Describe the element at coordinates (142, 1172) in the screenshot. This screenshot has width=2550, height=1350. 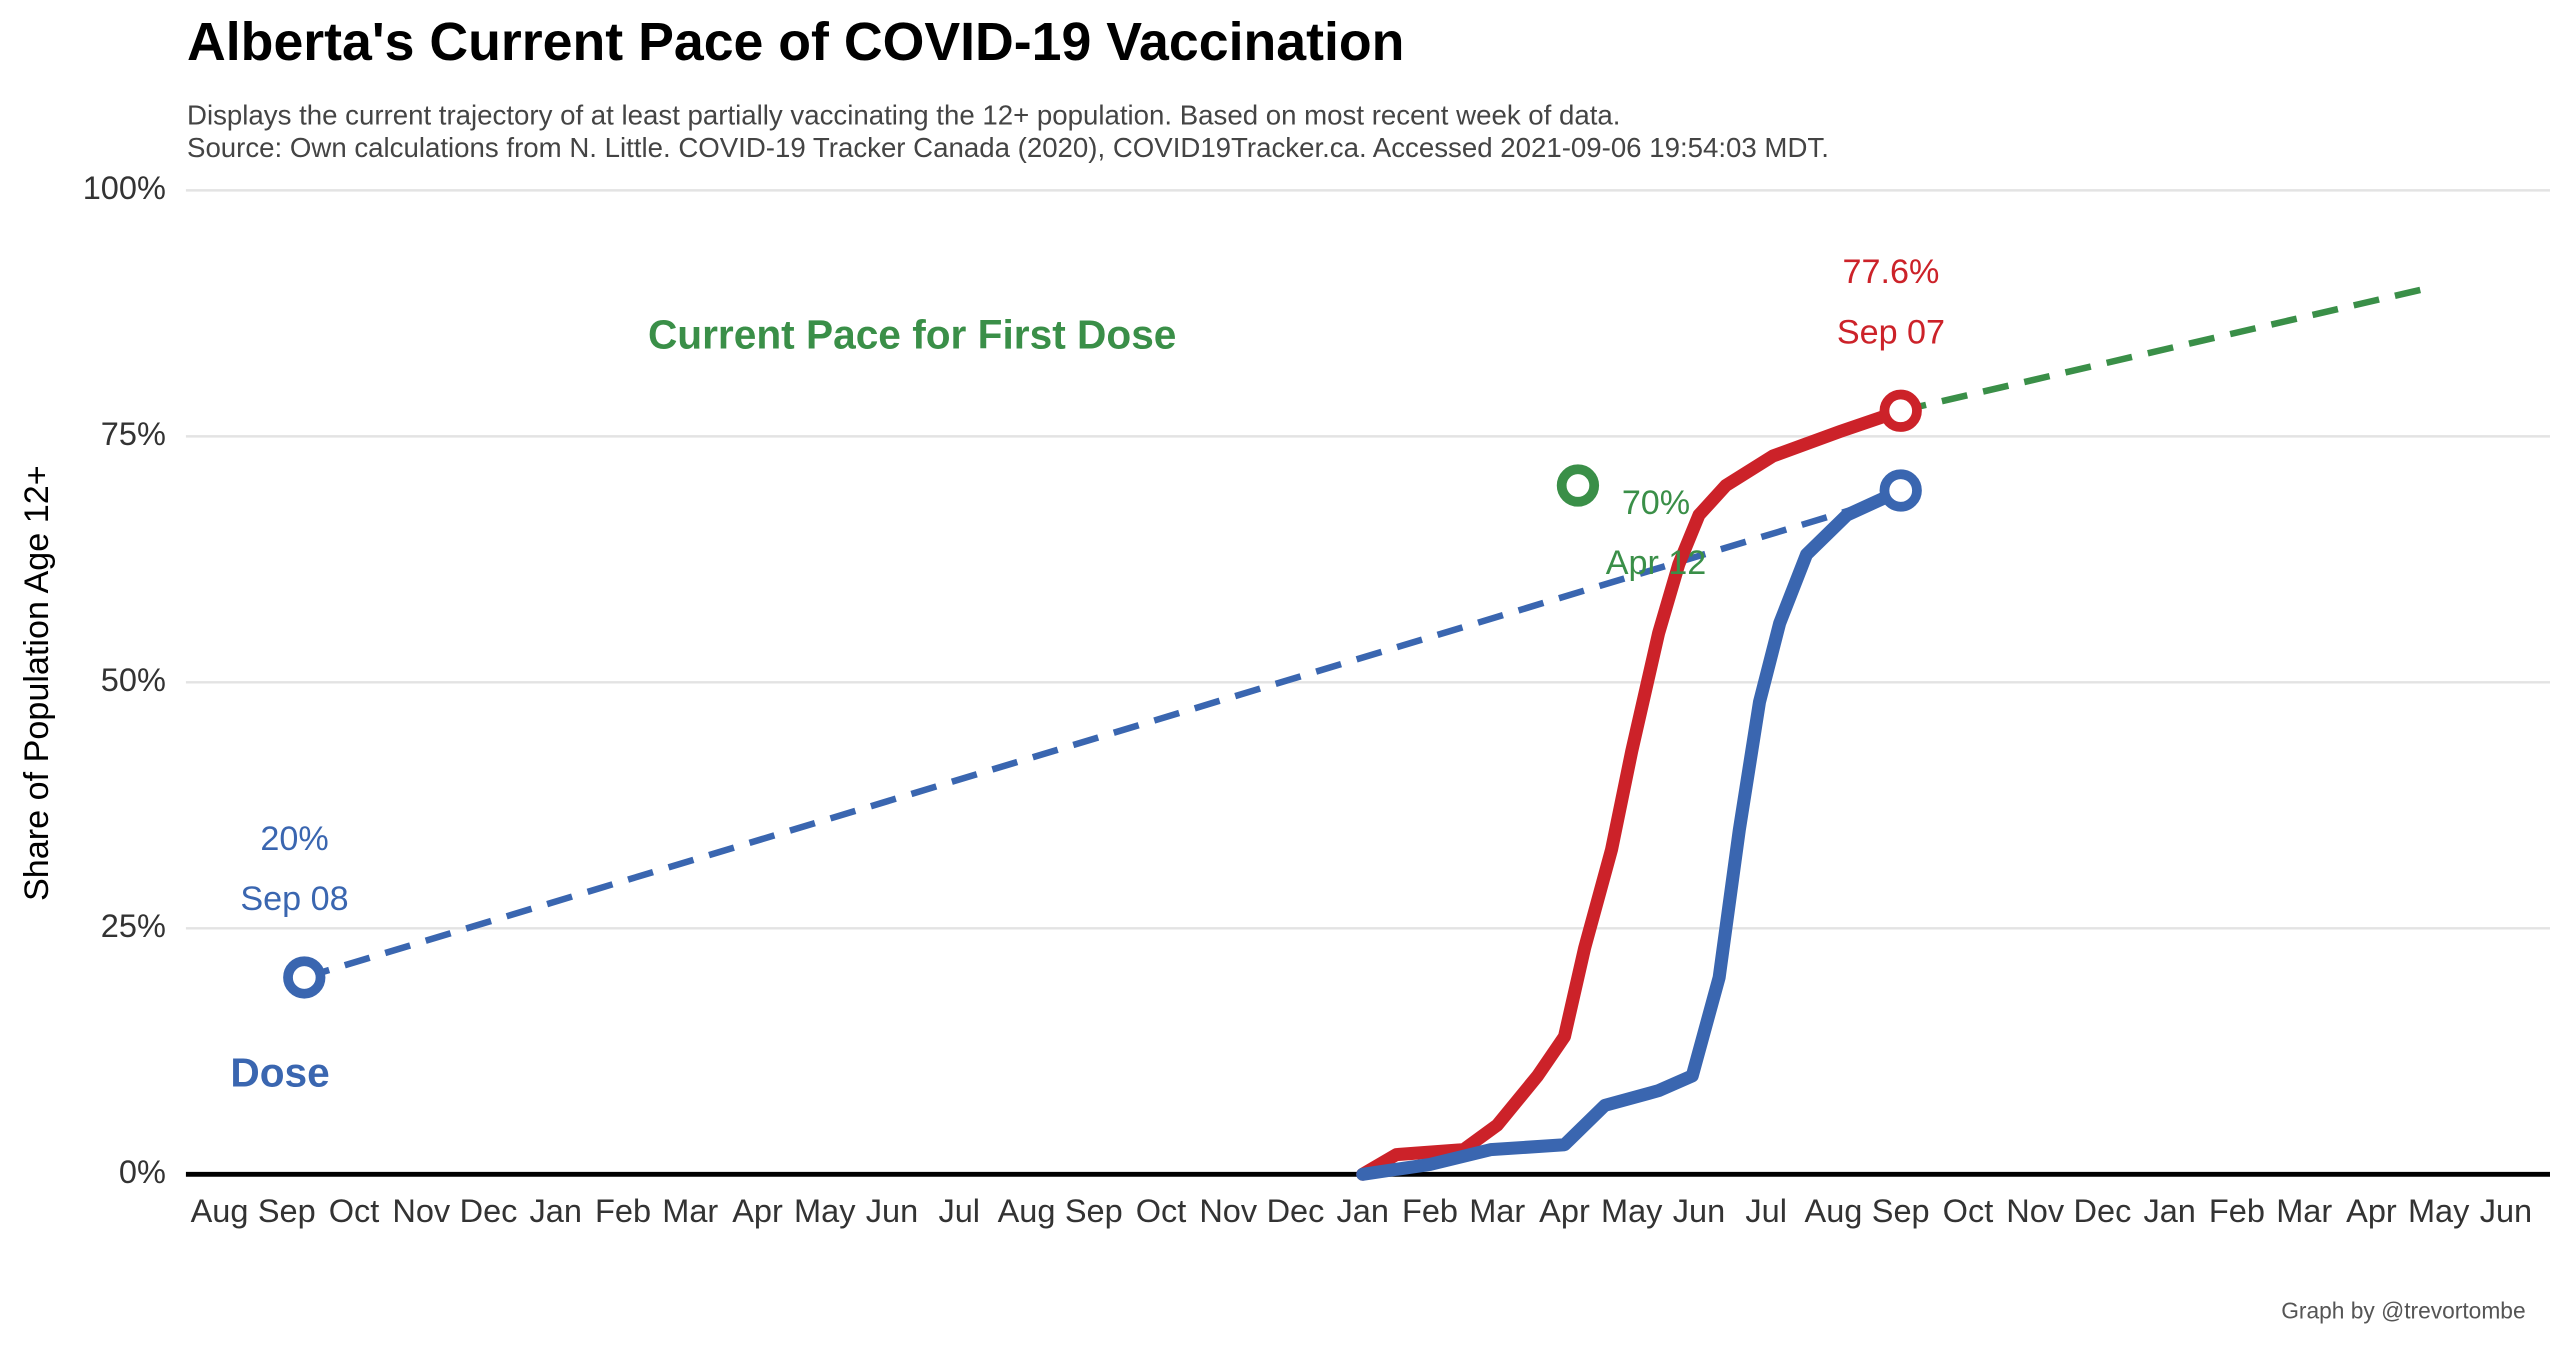
I see `y-tick-label: 0%` at that location.